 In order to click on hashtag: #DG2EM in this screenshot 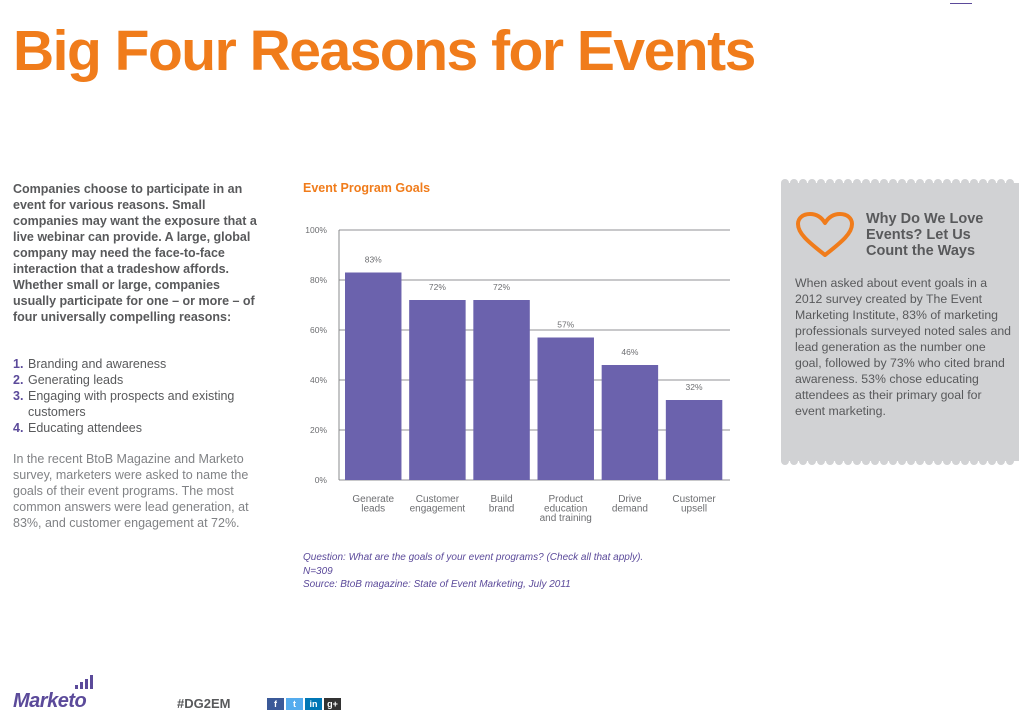, I will do `click(204, 703)`.